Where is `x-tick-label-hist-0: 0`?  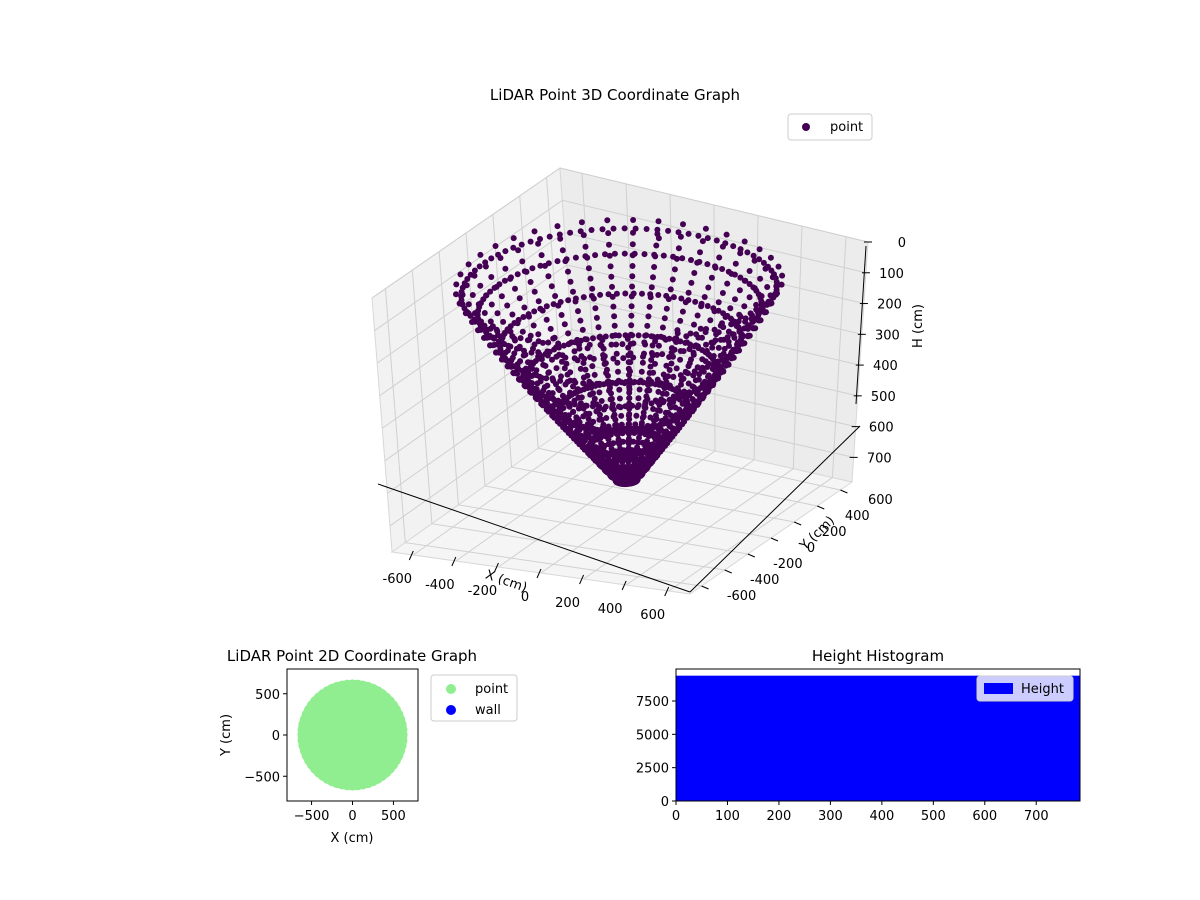 x-tick-label-hist-0: 0 is located at coordinates (676, 816).